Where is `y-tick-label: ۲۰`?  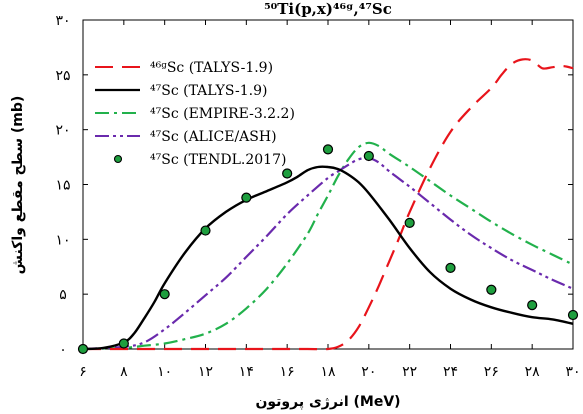
y-tick-label: ۲۰ is located at coordinates (62, 131).